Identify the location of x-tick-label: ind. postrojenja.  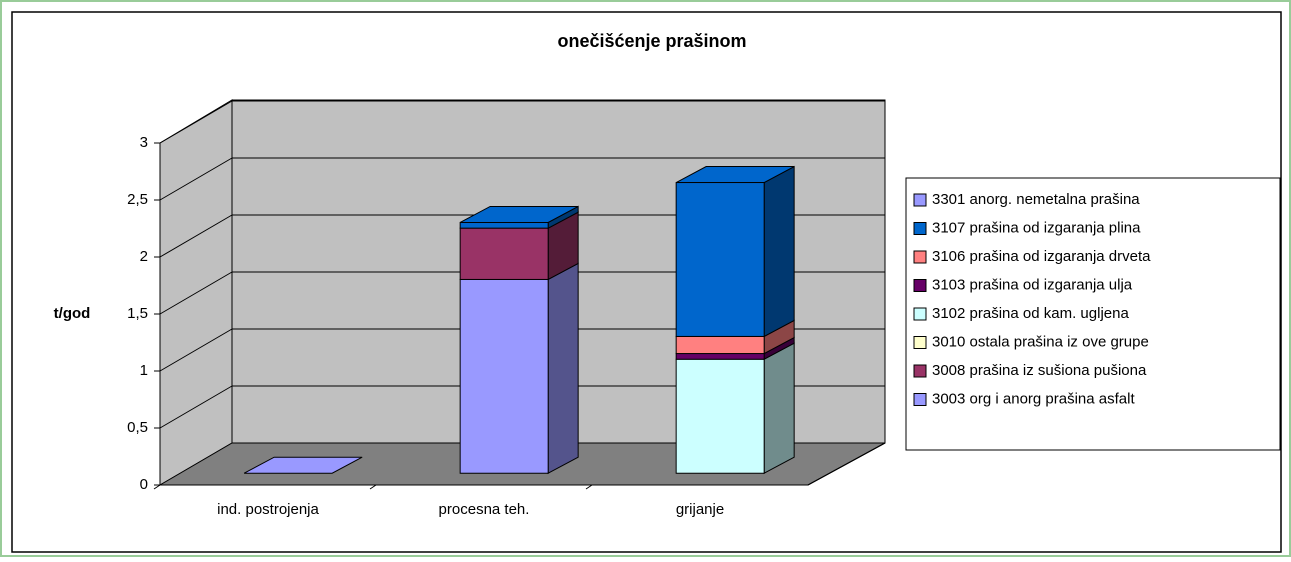
(268, 509).